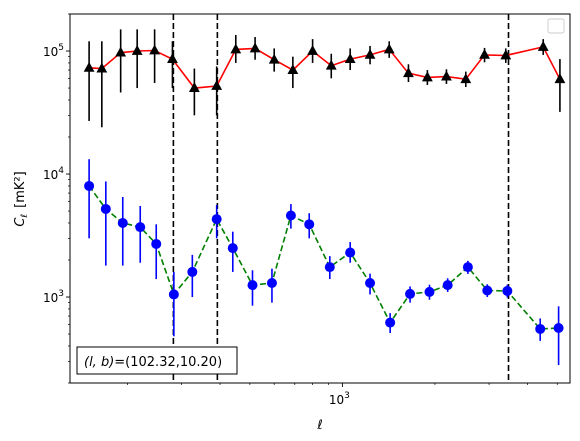 This screenshot has width=580, height=441. Describe the element at coordinates (20, 222) in the screenshot. I see `y-axis-label-symbol: C` at that location.